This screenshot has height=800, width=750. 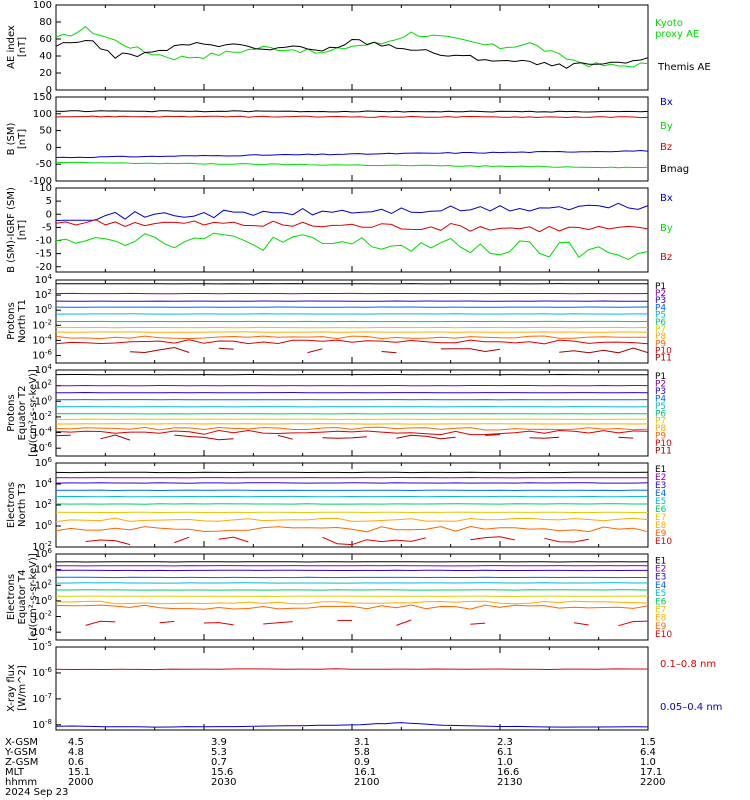 I want to click on et3-ytick-label: 10⁴, so click(x=44, y=483).